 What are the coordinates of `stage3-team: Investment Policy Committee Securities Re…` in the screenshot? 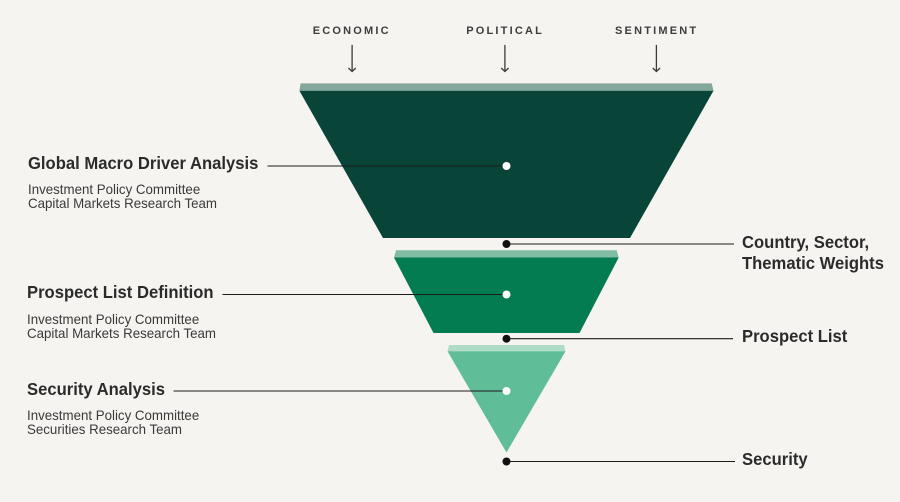 It's located at (117, 422).